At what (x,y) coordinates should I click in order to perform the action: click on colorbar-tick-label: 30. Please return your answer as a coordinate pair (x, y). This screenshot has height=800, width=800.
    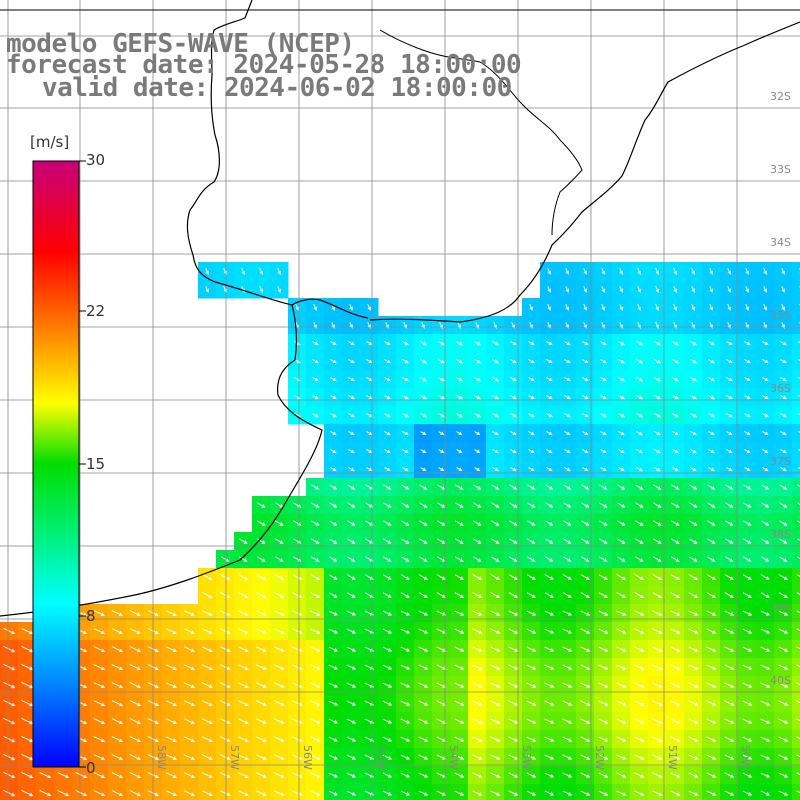
    Looking at the image, I should click on (96, 160).